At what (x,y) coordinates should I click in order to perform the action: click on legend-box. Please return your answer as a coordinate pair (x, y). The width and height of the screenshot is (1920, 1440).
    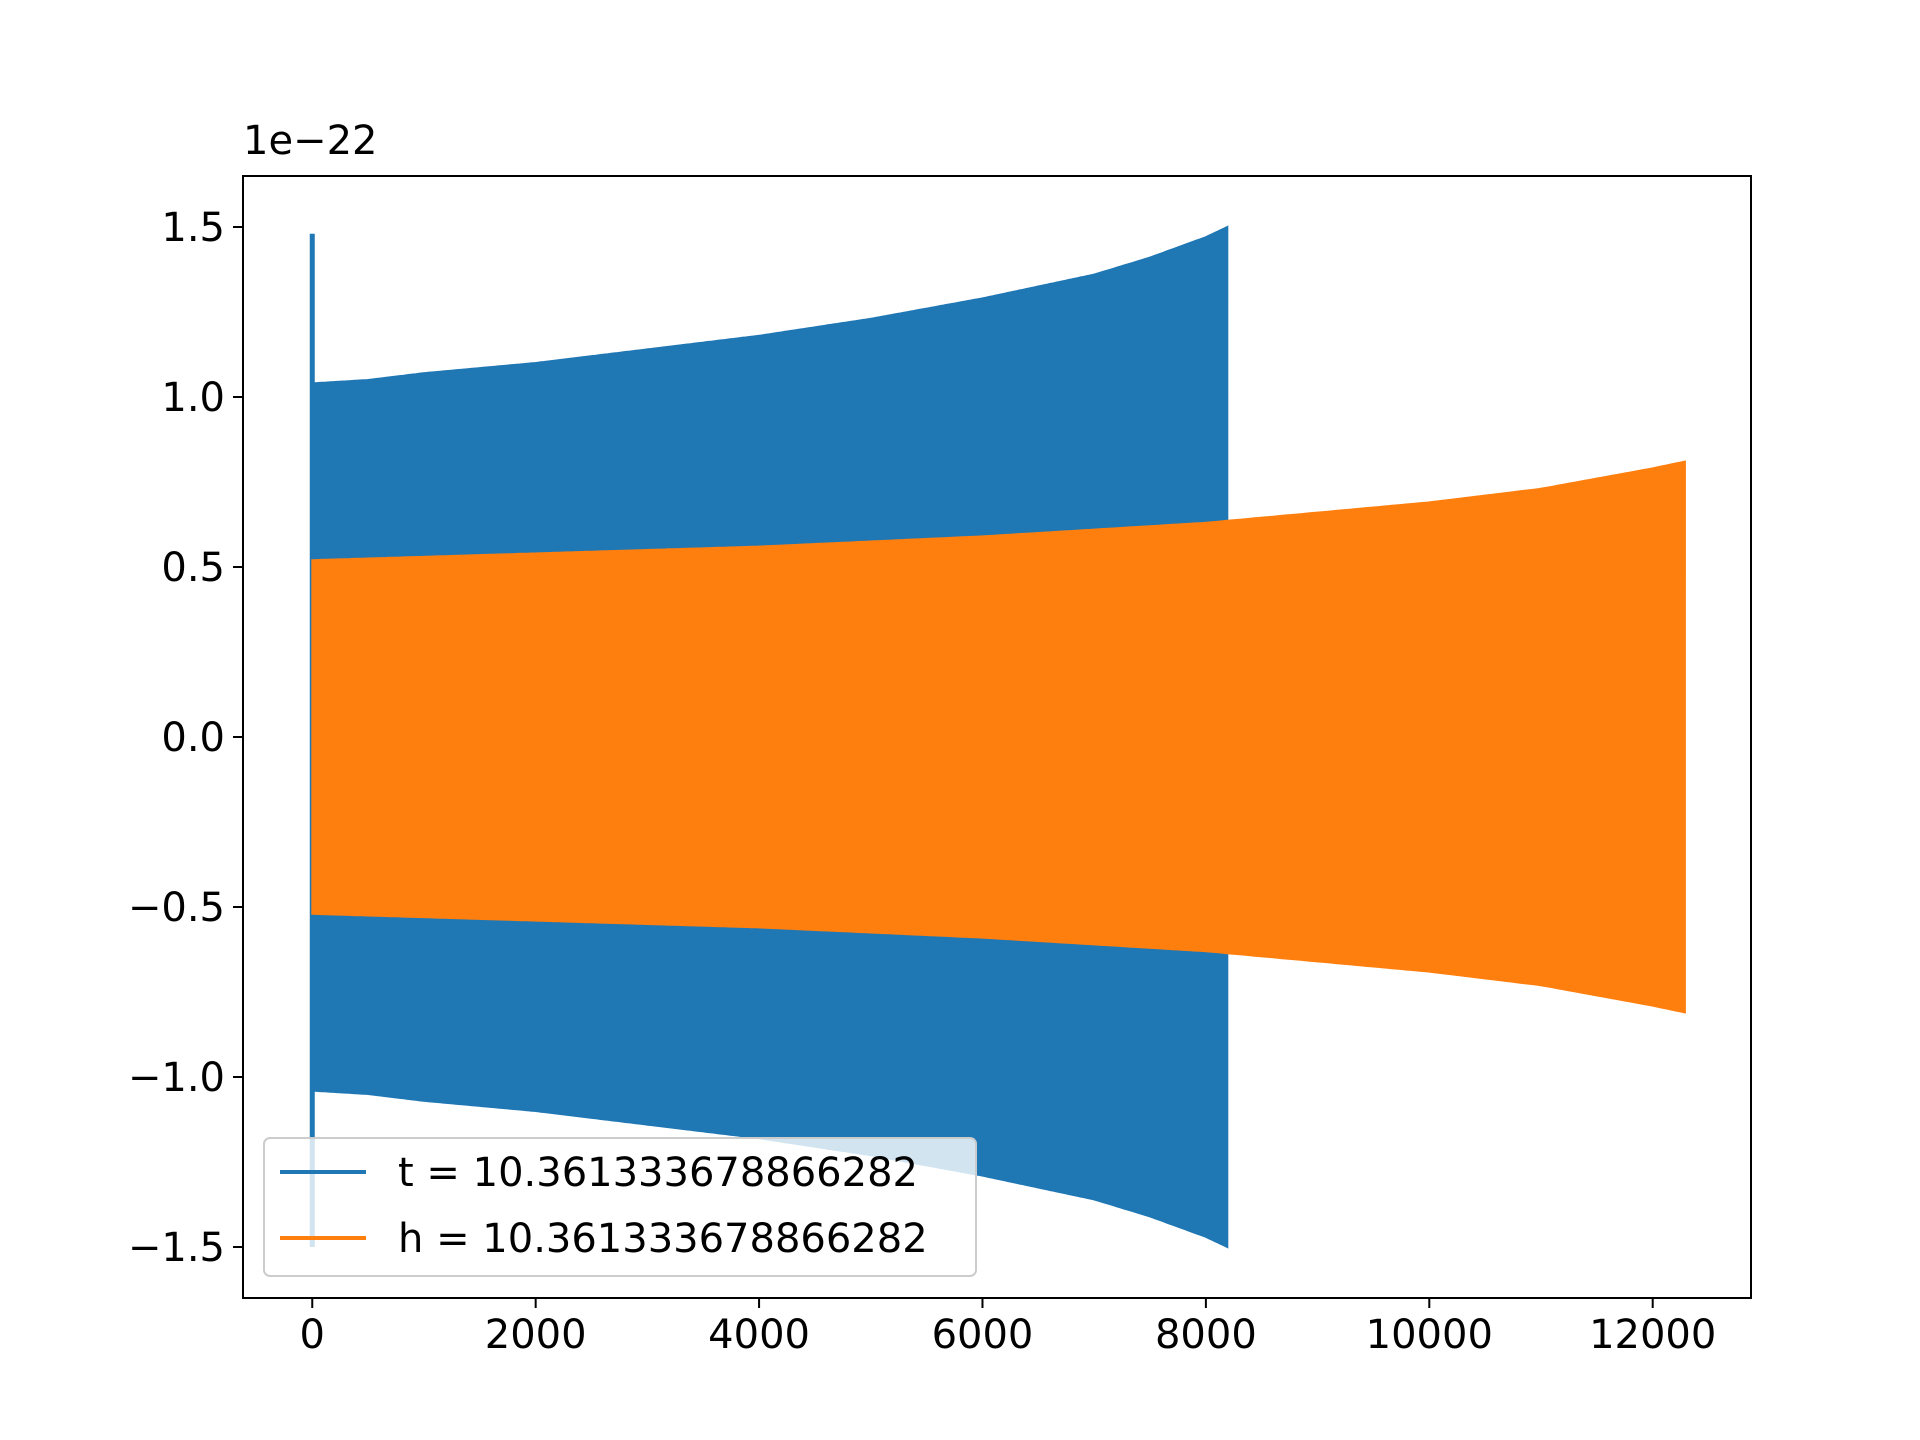
    Looking at the image, I should click on (620, 1207).